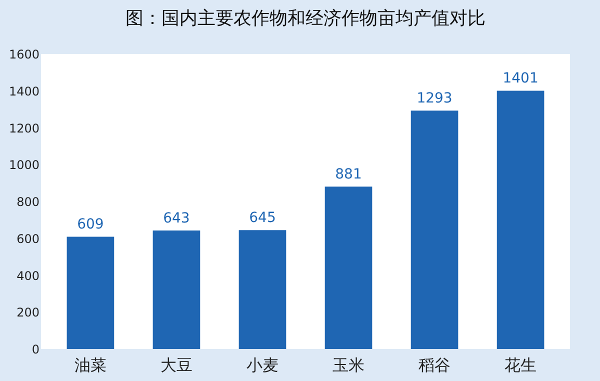 This screenshot has height=381, width=600. I want to click on x-tick-label: 玉米, so click(348, 365).